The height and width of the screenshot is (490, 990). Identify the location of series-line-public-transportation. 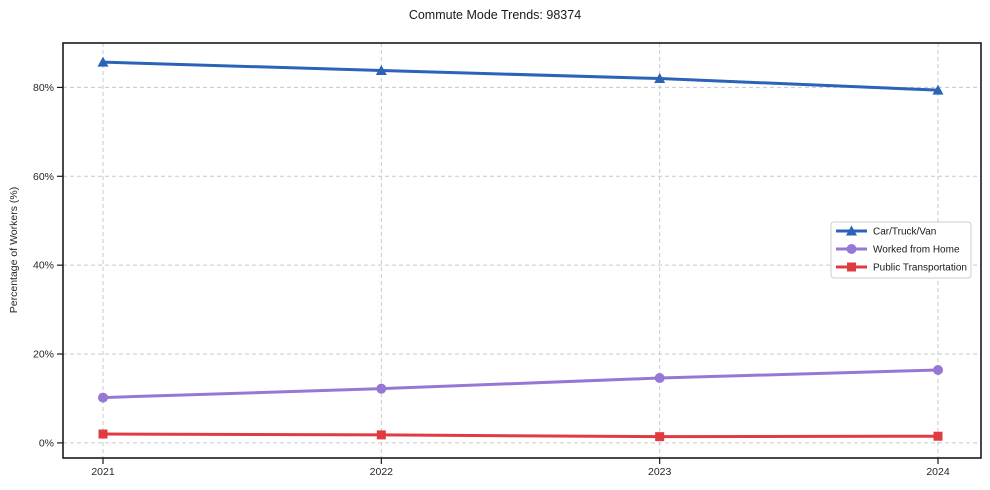
(520, 435).